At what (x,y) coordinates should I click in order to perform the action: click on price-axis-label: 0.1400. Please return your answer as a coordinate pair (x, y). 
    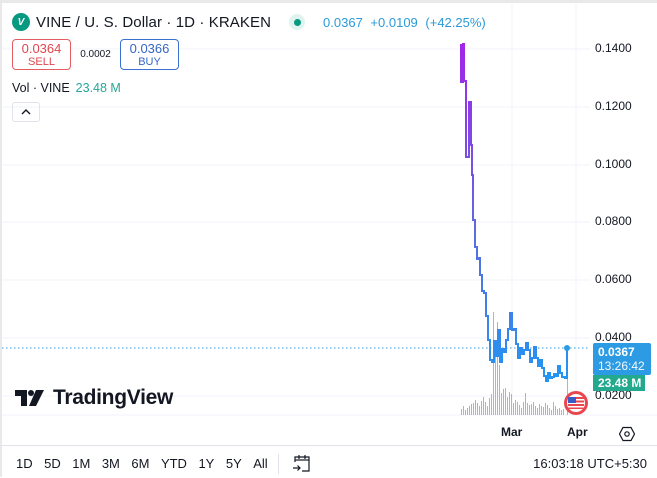
    Looking at the image, I should click on (613, 48).